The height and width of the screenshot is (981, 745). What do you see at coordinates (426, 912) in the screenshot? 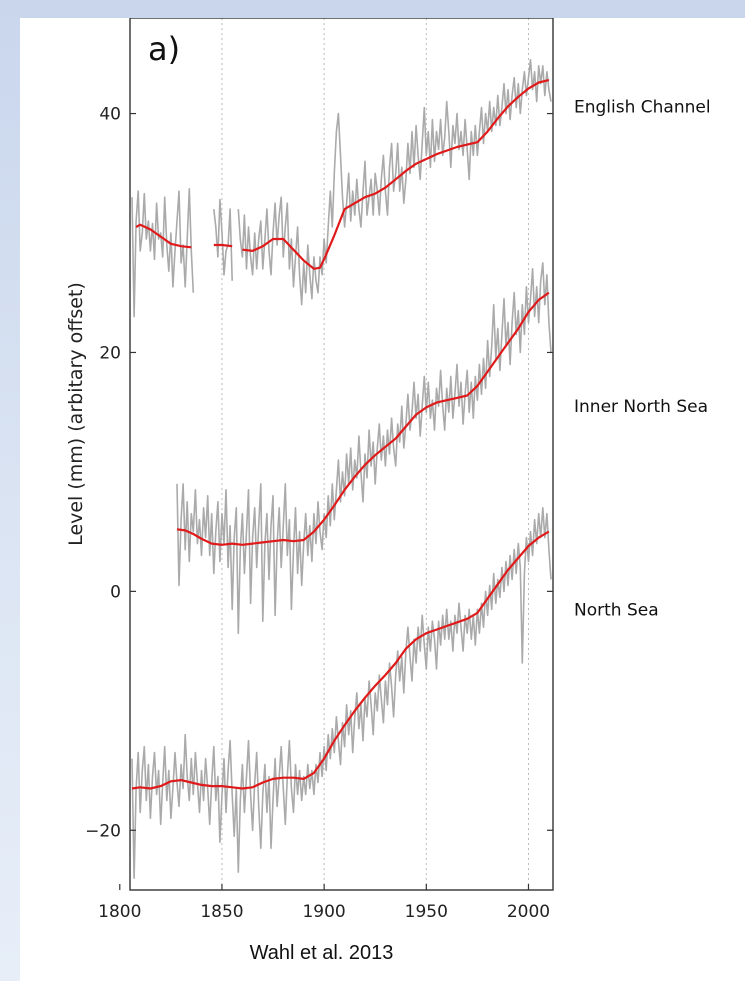
I see `x-tick-label-1950: 1950` at bounding box center [426, 912].